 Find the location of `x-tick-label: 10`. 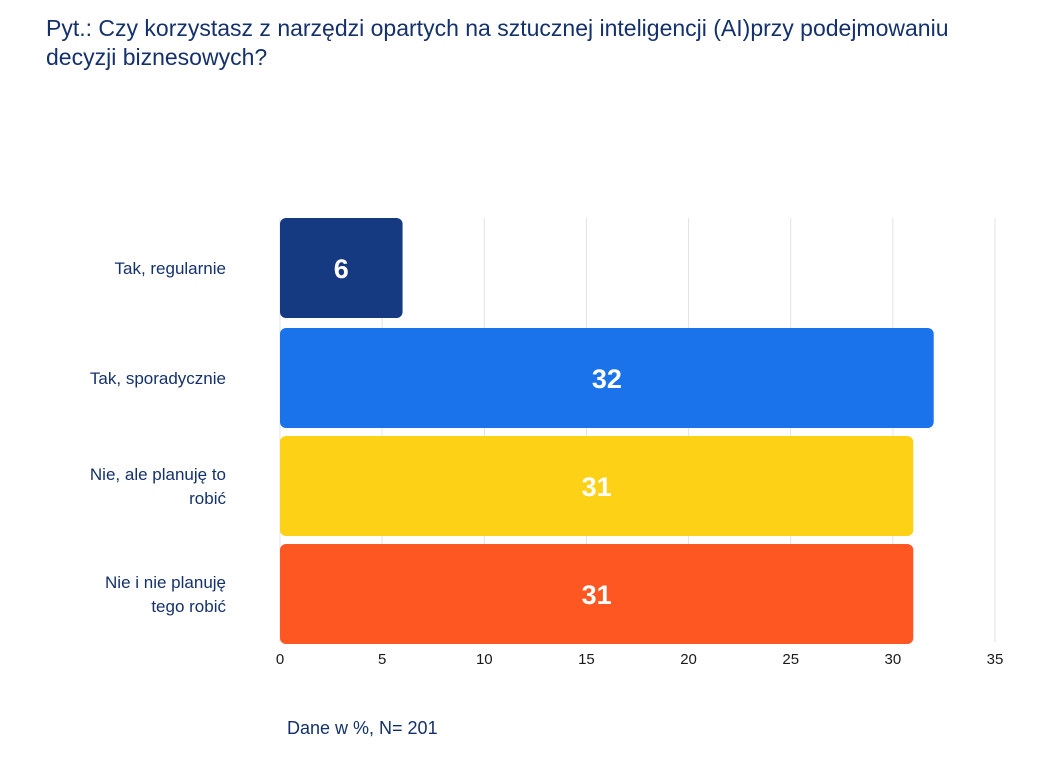

x-tick-label: 10 is located at coordinates (484, 659).